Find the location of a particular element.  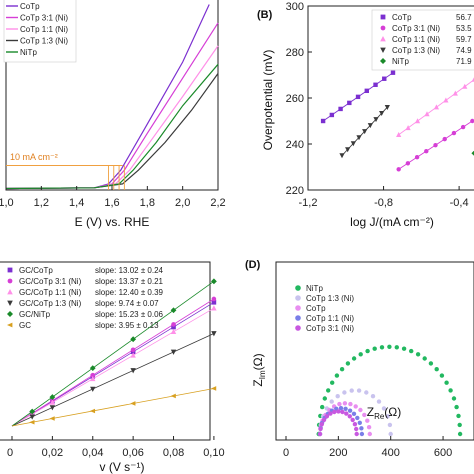

panel-b-x-tick-label: -0,4 is located at coordinates (459, 203).